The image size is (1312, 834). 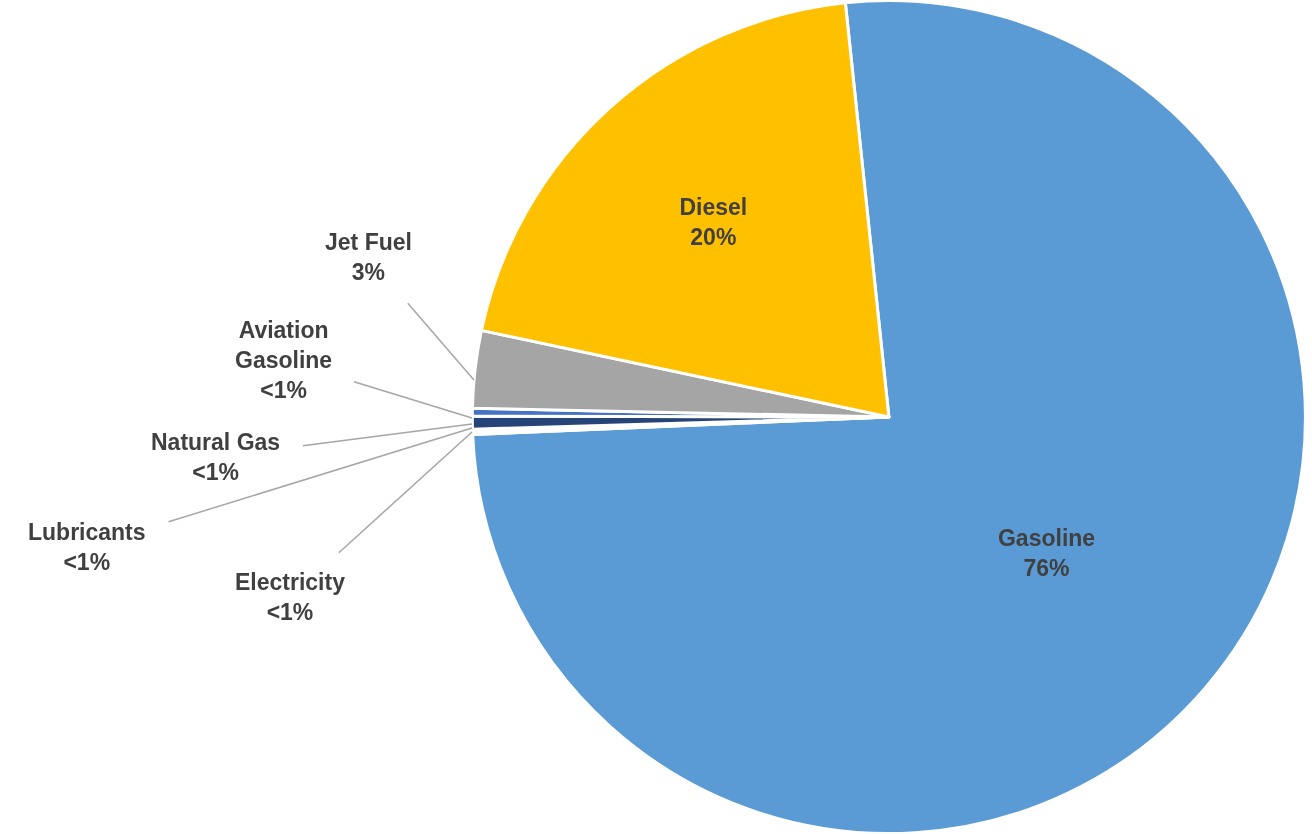 What do you see at coordinates (368, 271) in the screenshot?
I see `data-label: 3%` at bounding box center [368, 271].